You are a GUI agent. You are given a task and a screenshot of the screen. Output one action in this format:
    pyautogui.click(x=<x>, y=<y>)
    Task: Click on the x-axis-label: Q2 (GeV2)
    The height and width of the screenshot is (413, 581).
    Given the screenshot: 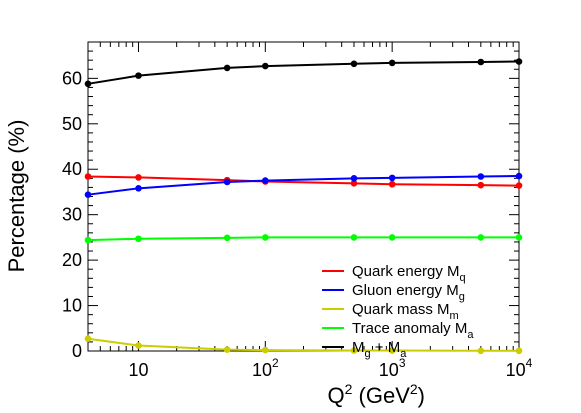 What is the action you would take?
    pyautogui.click(x=376, y=394)
    